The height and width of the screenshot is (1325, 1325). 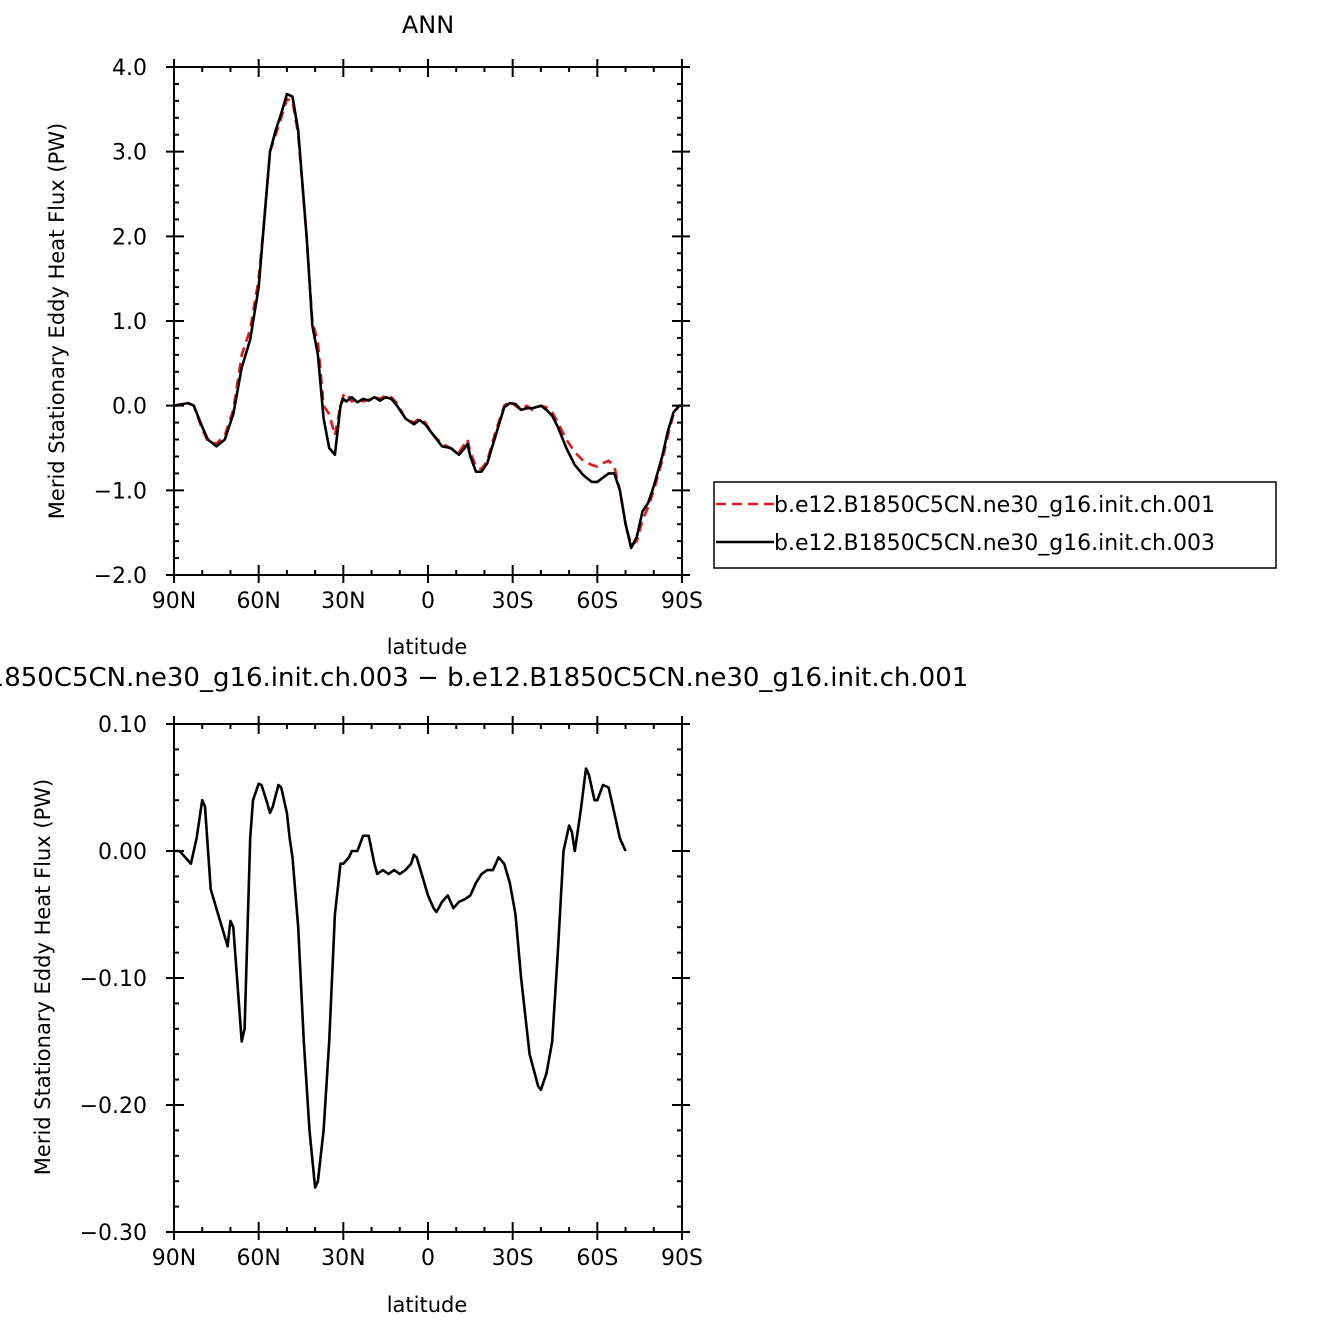 I want to click on legend-box, so click(x=995, y=525).